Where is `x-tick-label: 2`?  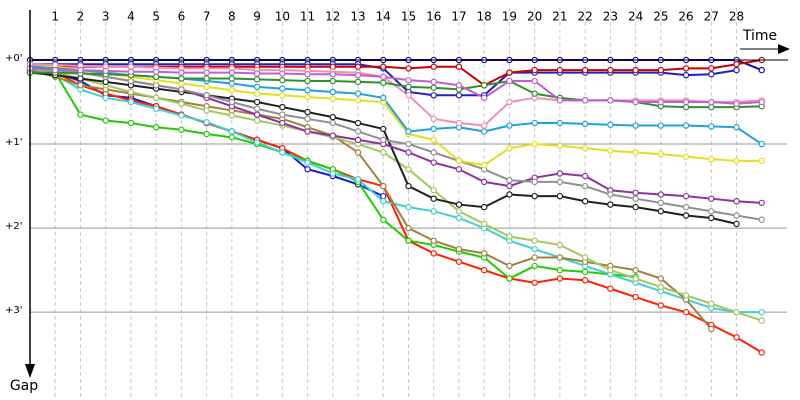 x-tick-label: 2 is located at coordinates (81, 17).